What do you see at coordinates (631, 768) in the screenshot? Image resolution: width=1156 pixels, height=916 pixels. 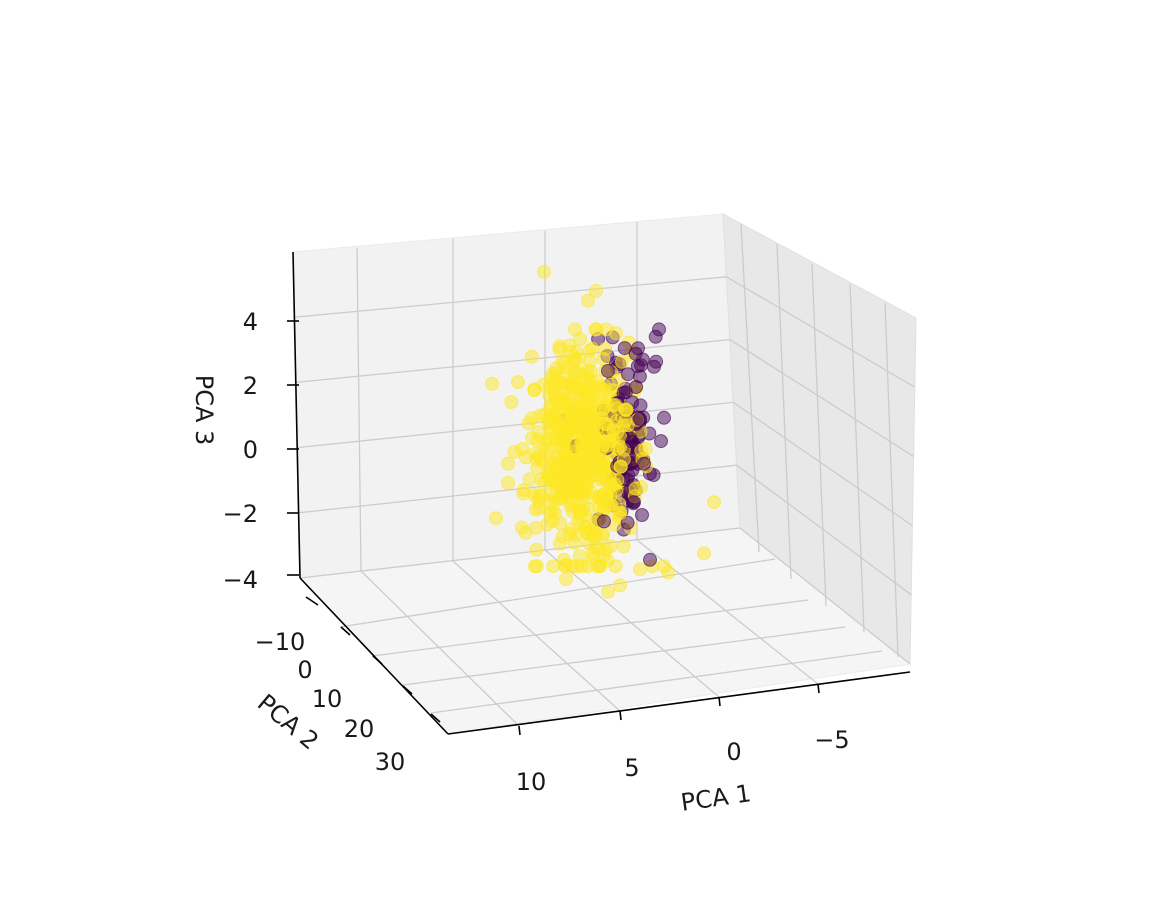 I see `x-tick-label: 5` at bounding box center [631, 768].